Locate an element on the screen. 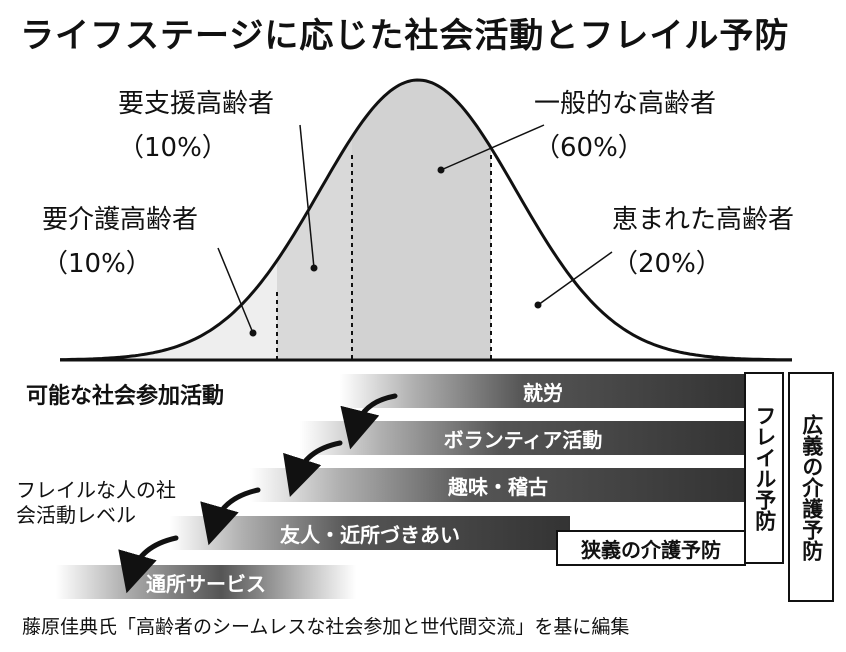 This screenshot has height=652, width=846. activity-bar-day-service: 通所サービス is located at coordinates (206, 582).